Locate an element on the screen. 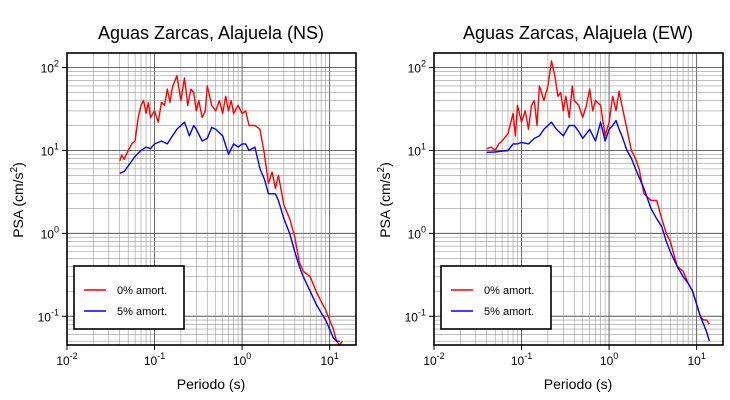  chart-title: Aguas Zarcas, Alajuela (NS) is located at coordinates (211, 33).